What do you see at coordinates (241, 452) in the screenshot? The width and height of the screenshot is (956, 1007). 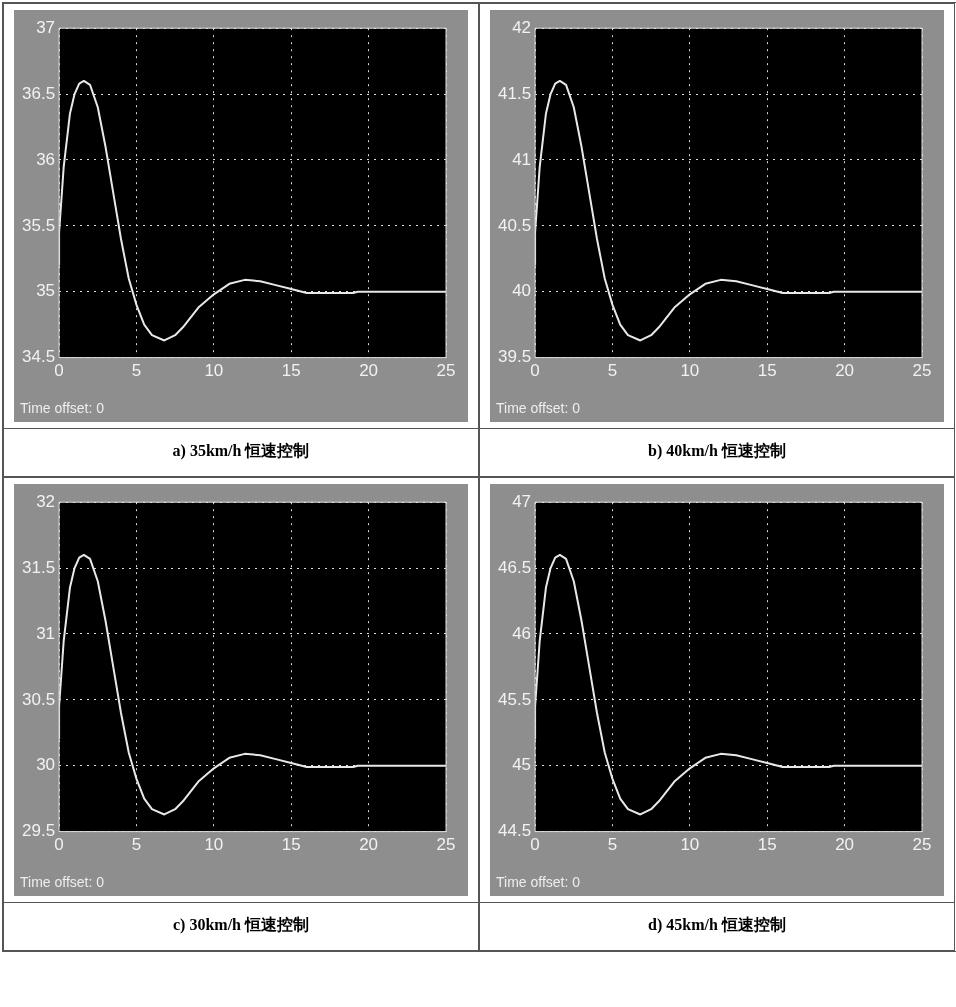 I see `text: a) 35km/h 恒速控制` at bounding box center [241, 452].